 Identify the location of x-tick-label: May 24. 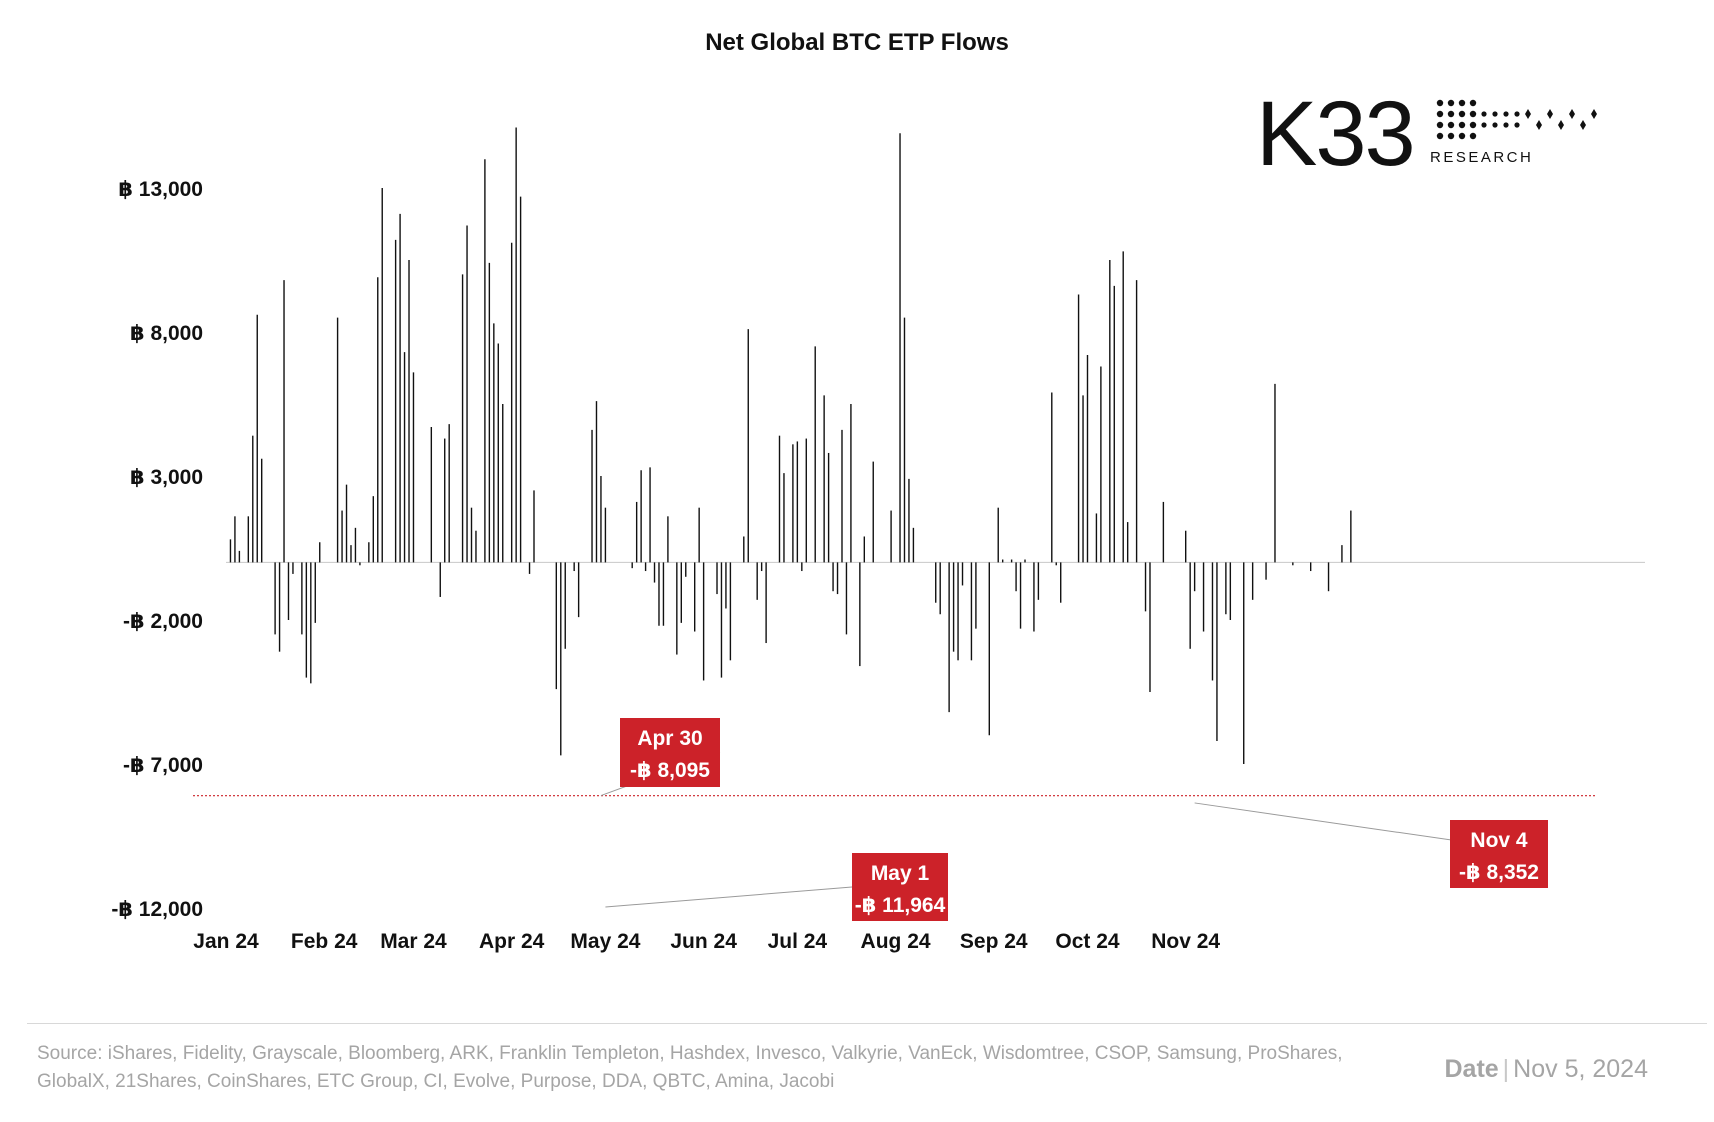
(605, 941).